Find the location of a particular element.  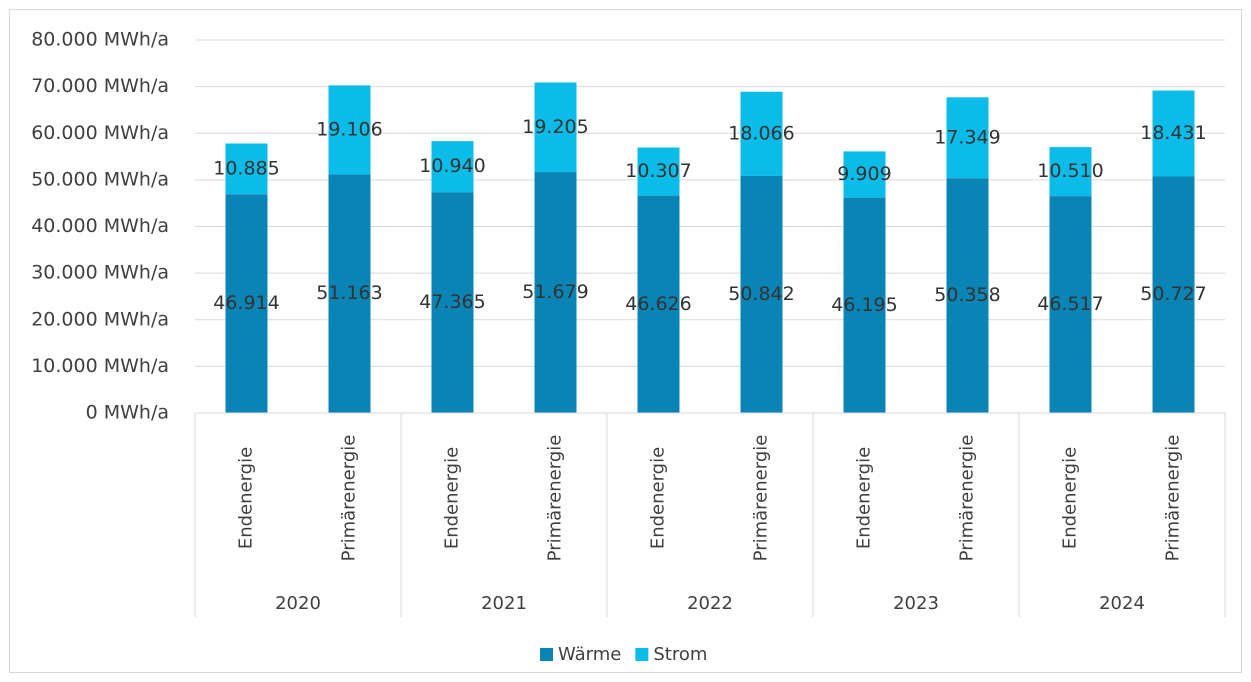

value-label: 51.679 is located at coordinates (555, 292).